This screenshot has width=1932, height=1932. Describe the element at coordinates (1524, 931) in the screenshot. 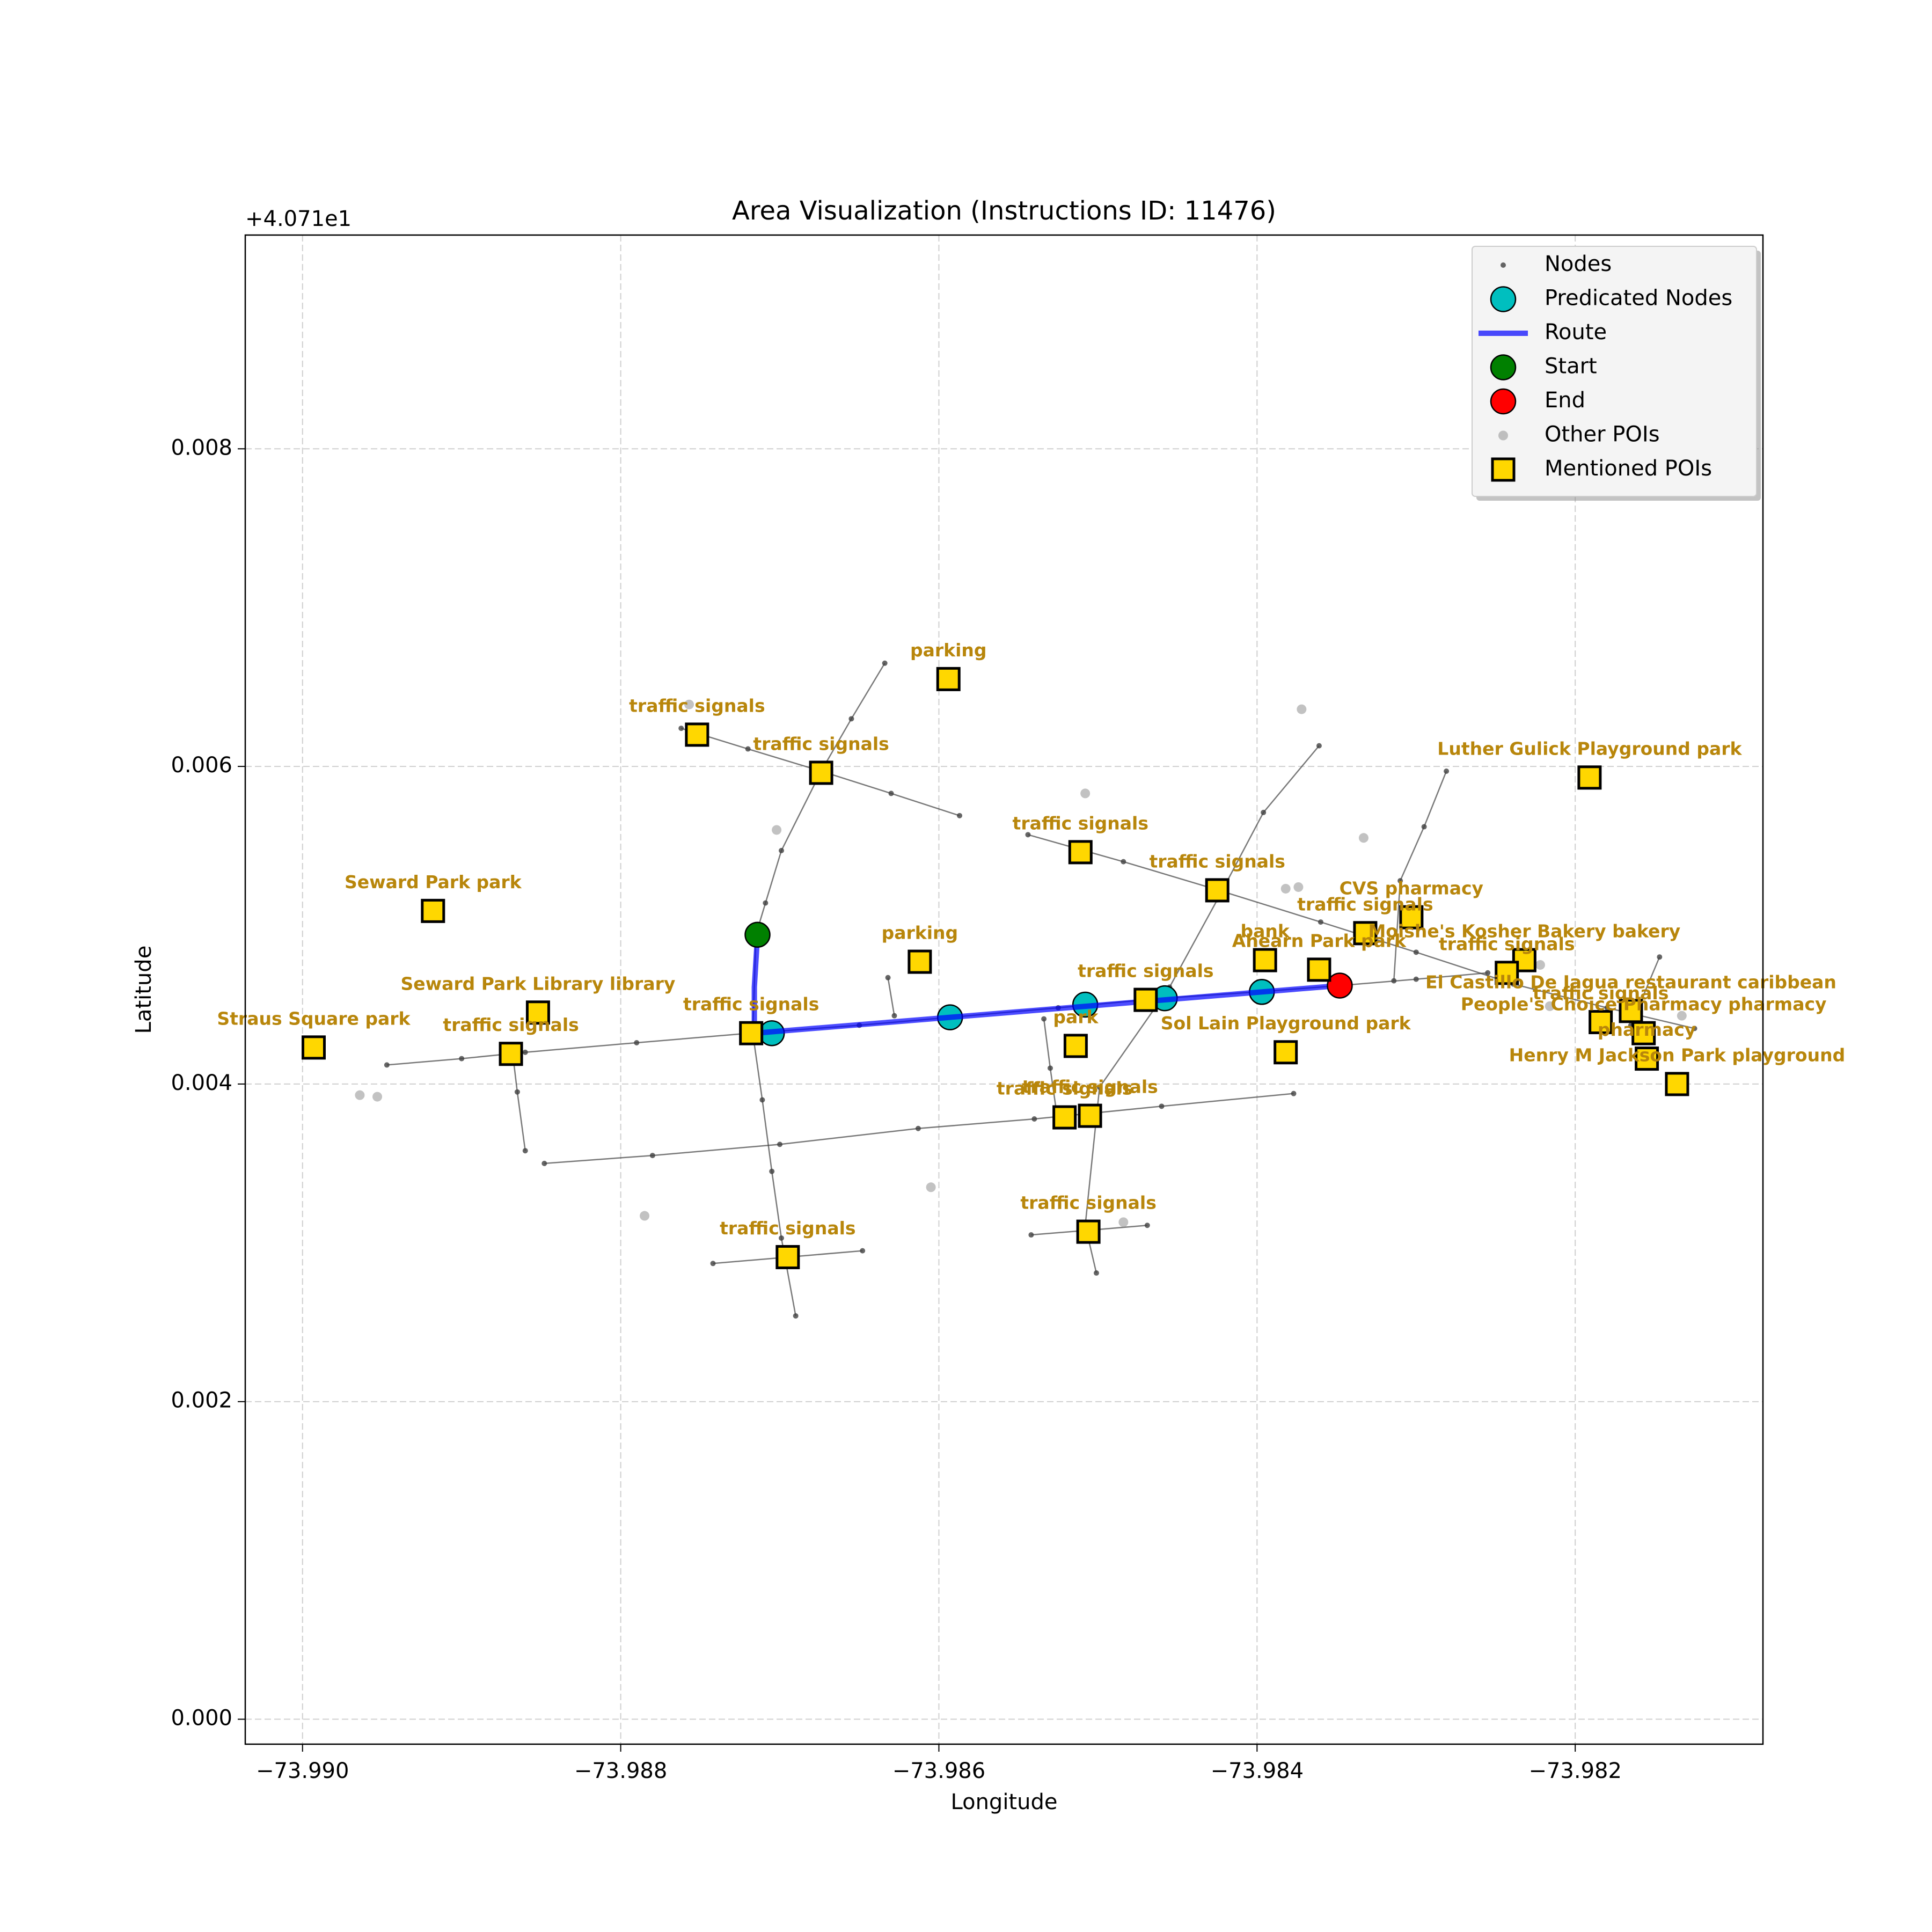

I see `poi-label: Moishe's Kosher Bakery bakery` at that location.